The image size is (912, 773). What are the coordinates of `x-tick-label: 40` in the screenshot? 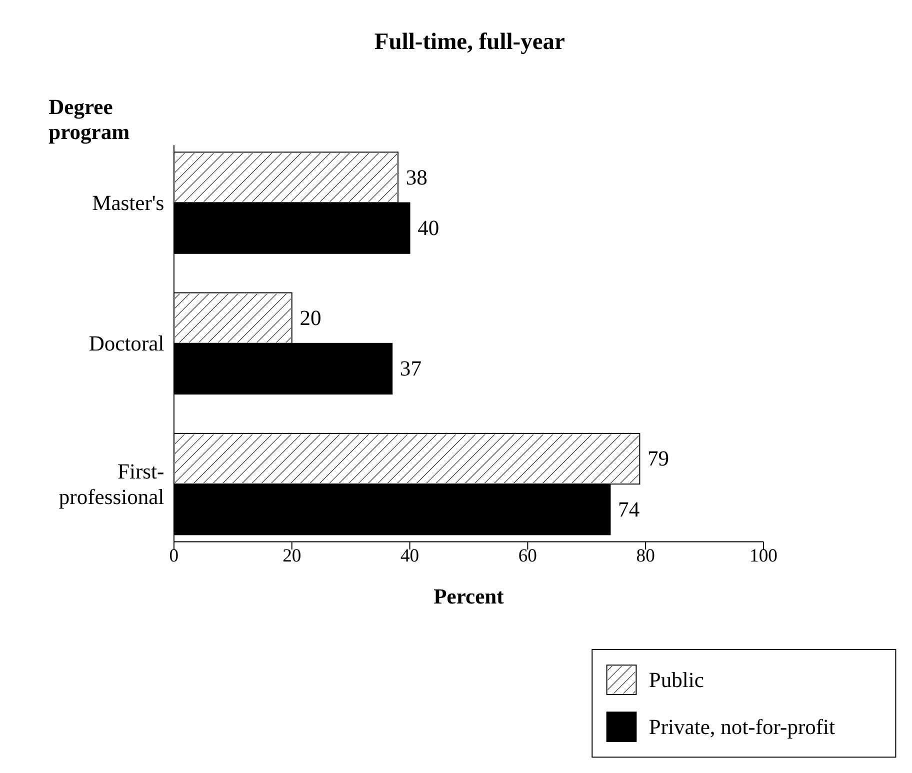 It's located at (410, 555).